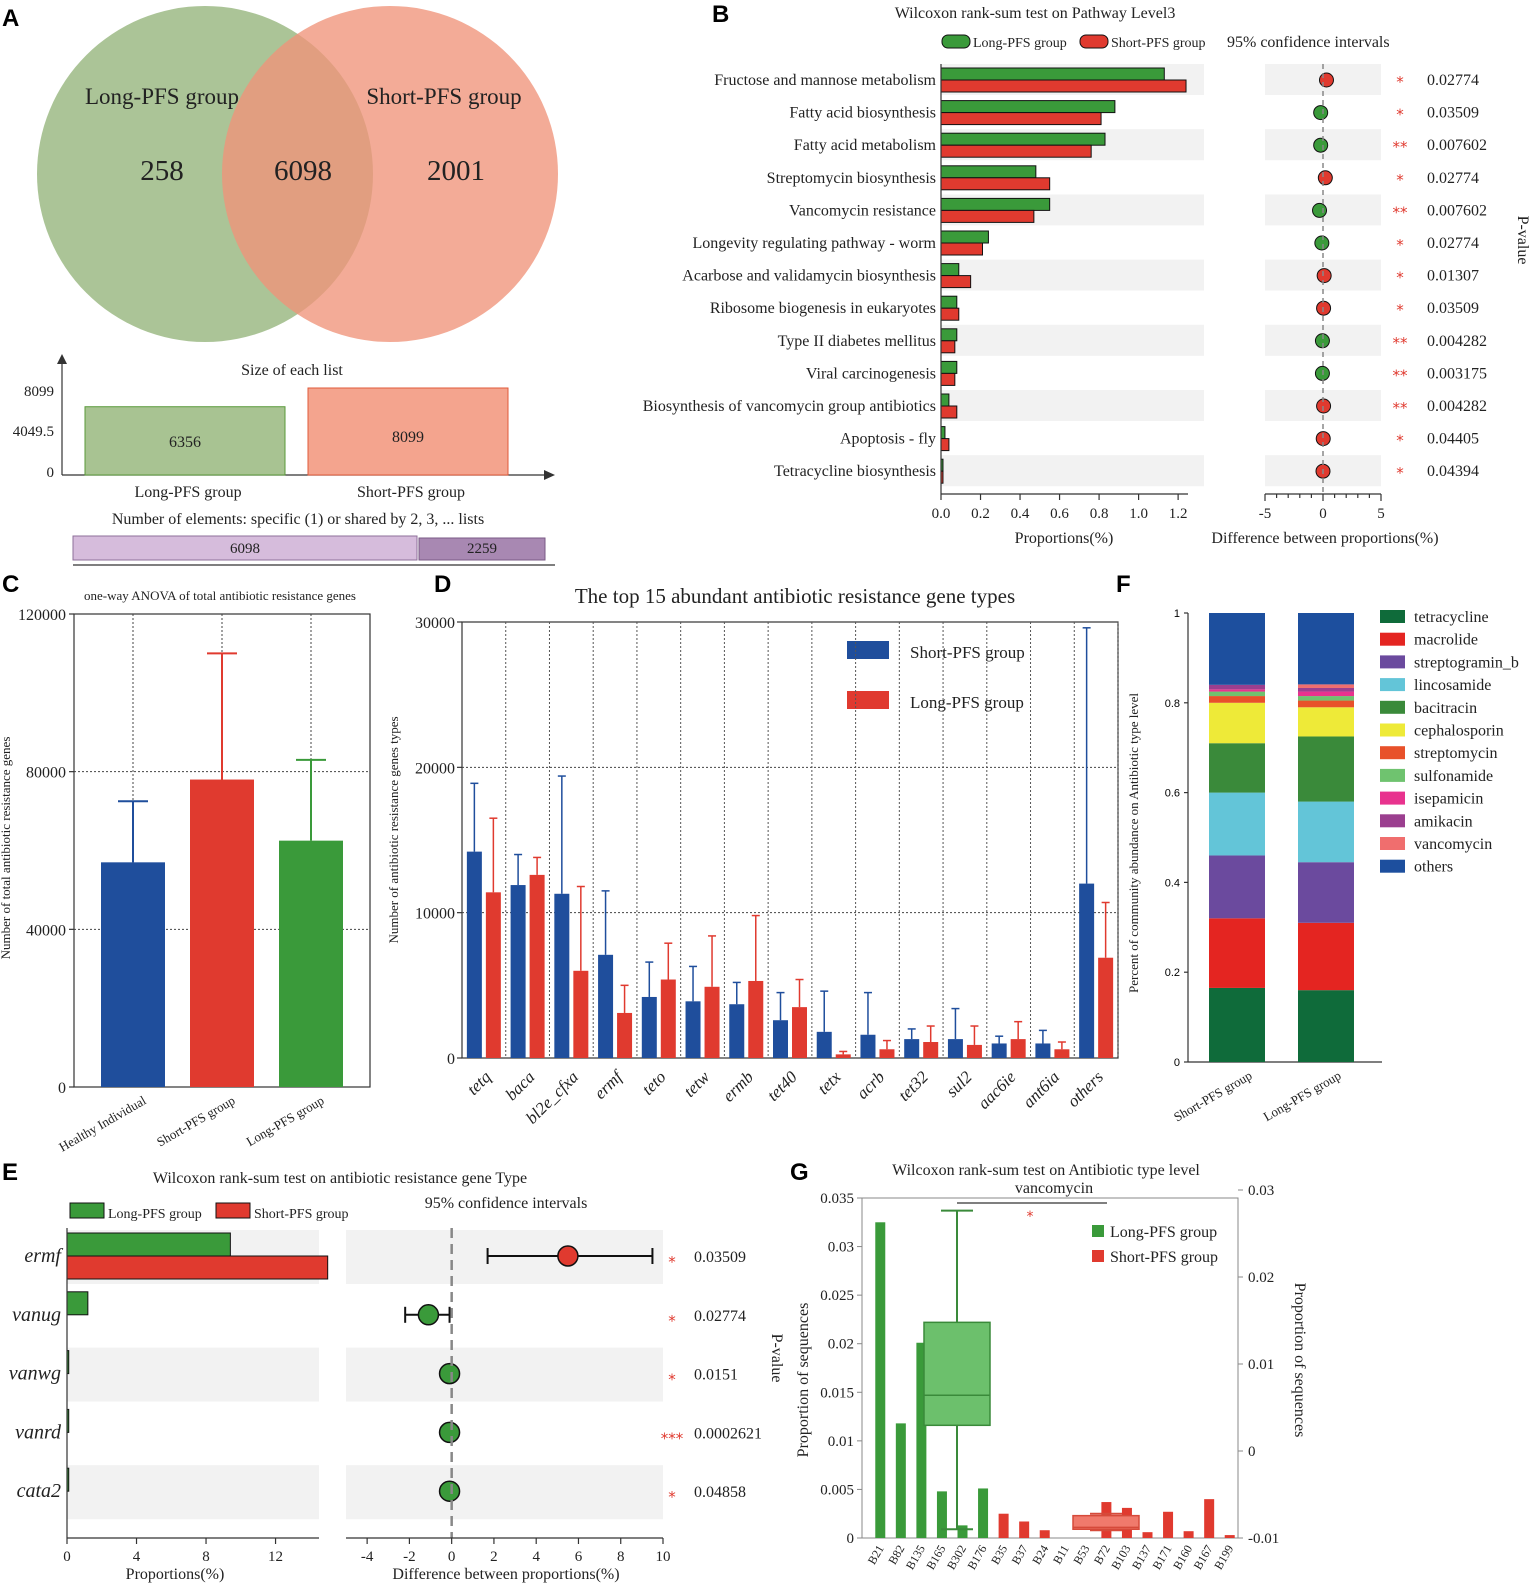 Image resolution: width=1531 pixels, height=1583 pixels. I want to click on d-ytick-label: 0, so click(451, 1059).